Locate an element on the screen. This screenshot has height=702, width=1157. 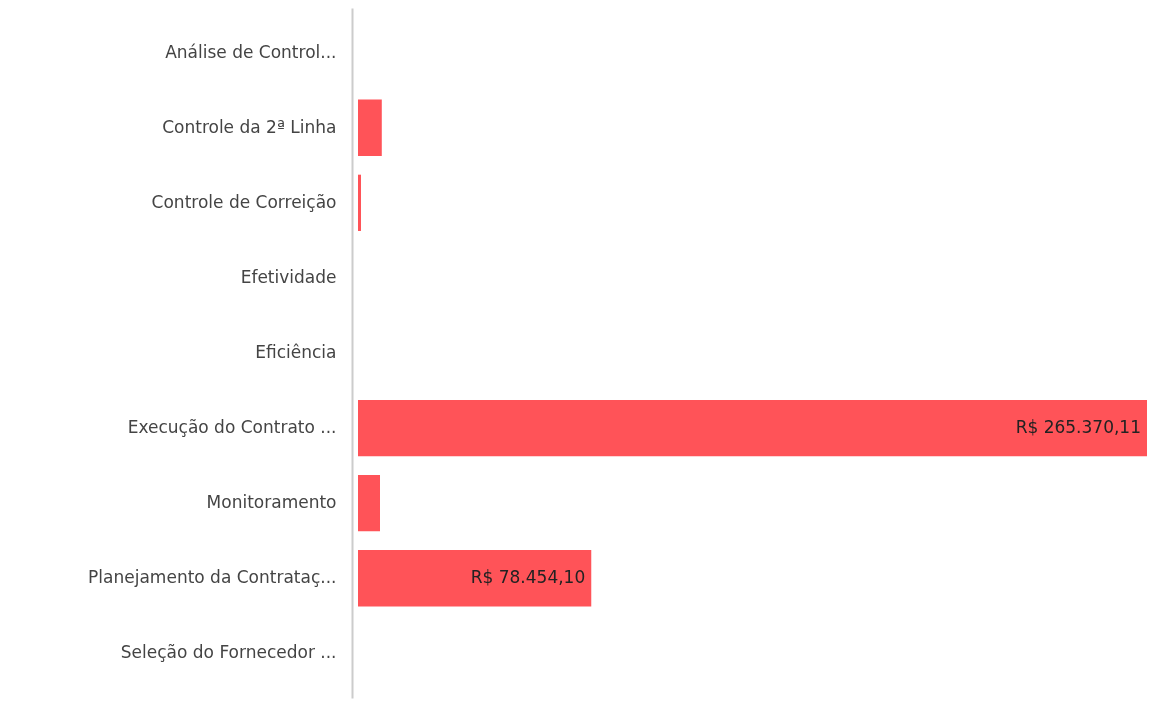
y-tick-label: Efetividade is located at coordinates (288, 276).